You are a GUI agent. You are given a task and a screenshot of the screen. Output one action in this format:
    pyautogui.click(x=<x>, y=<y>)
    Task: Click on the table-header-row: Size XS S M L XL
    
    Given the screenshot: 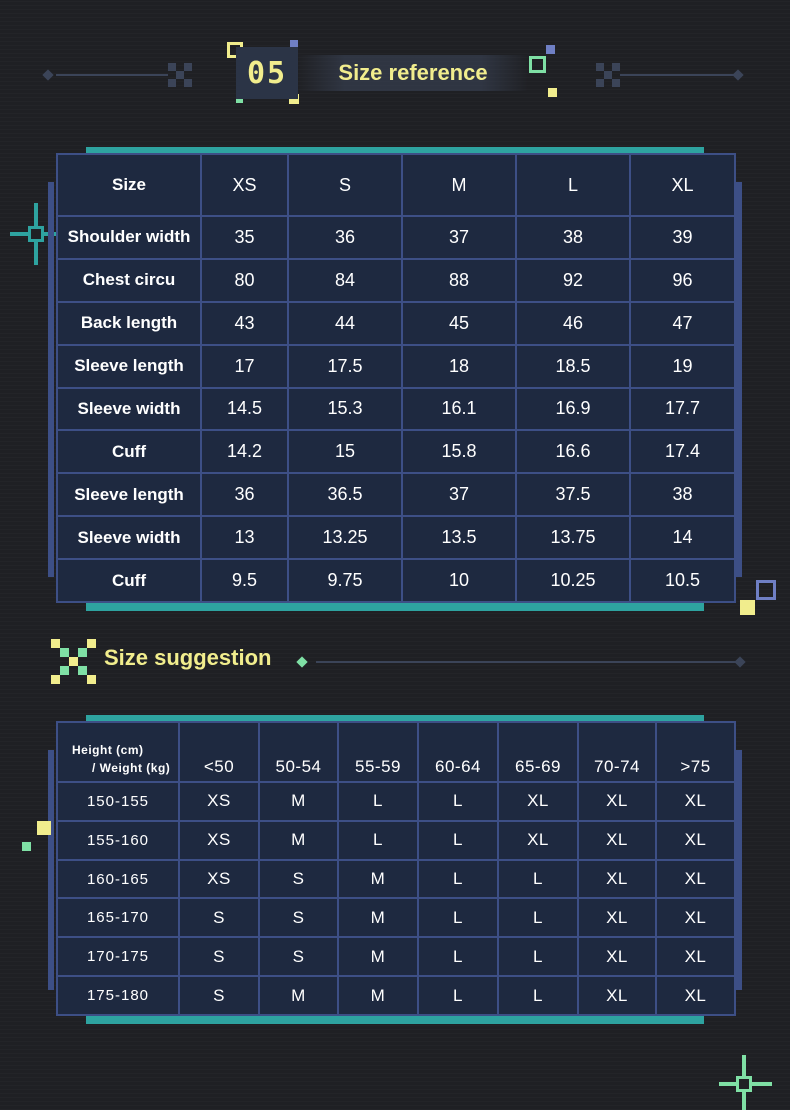 What is the action you would take?
    pyautogui.click(x=396, y=185)
    